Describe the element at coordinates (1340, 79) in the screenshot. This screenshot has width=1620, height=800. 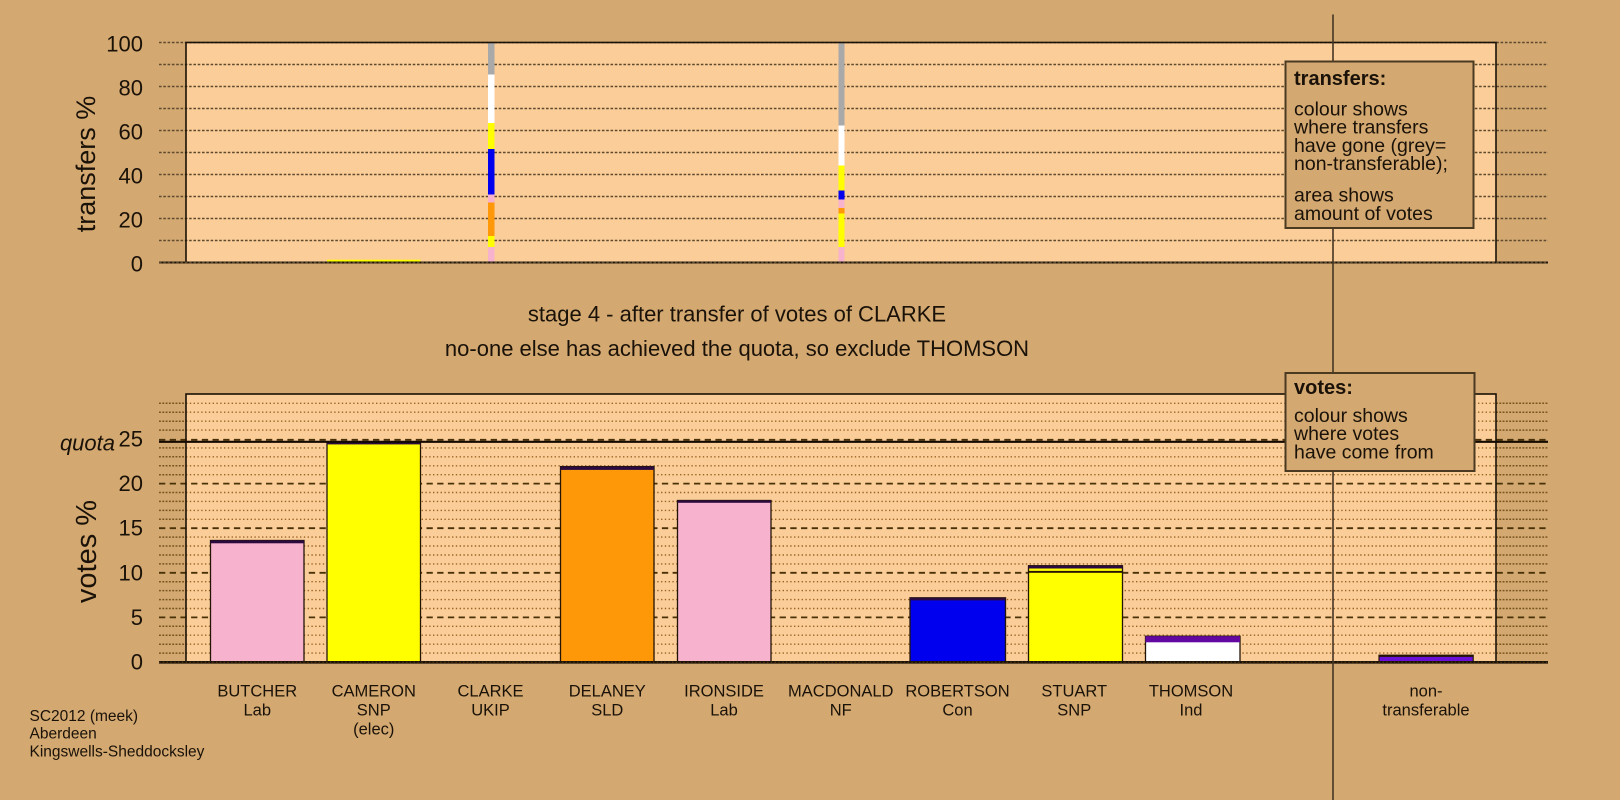
I see `svg-text: transfers:` at that location.